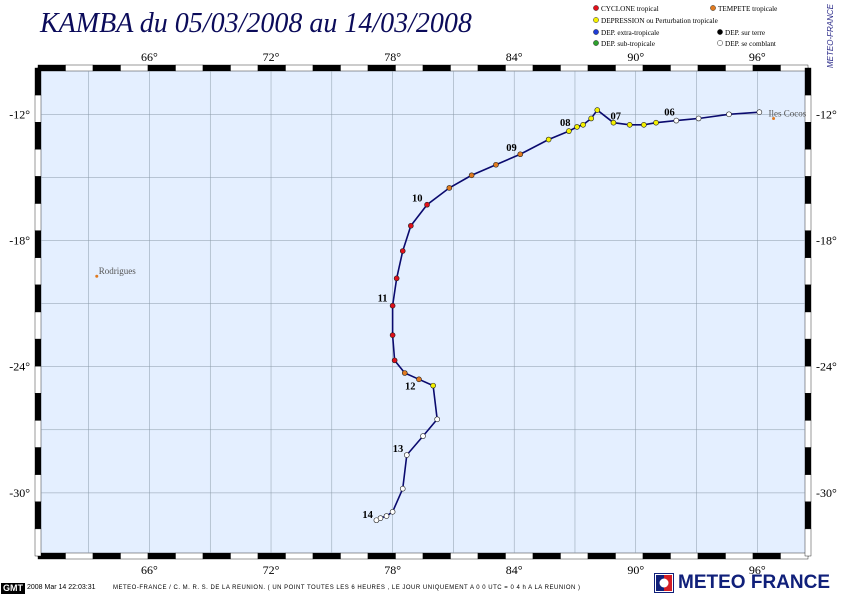 Image resolution: width=842 pixels, height=595 pixels. What do you see at coordinates (256, 23) in the screenshot?
I see `map-title: KAMBA du 05/03/2008 au 14/03/2008` at bounding box center [256, 23].